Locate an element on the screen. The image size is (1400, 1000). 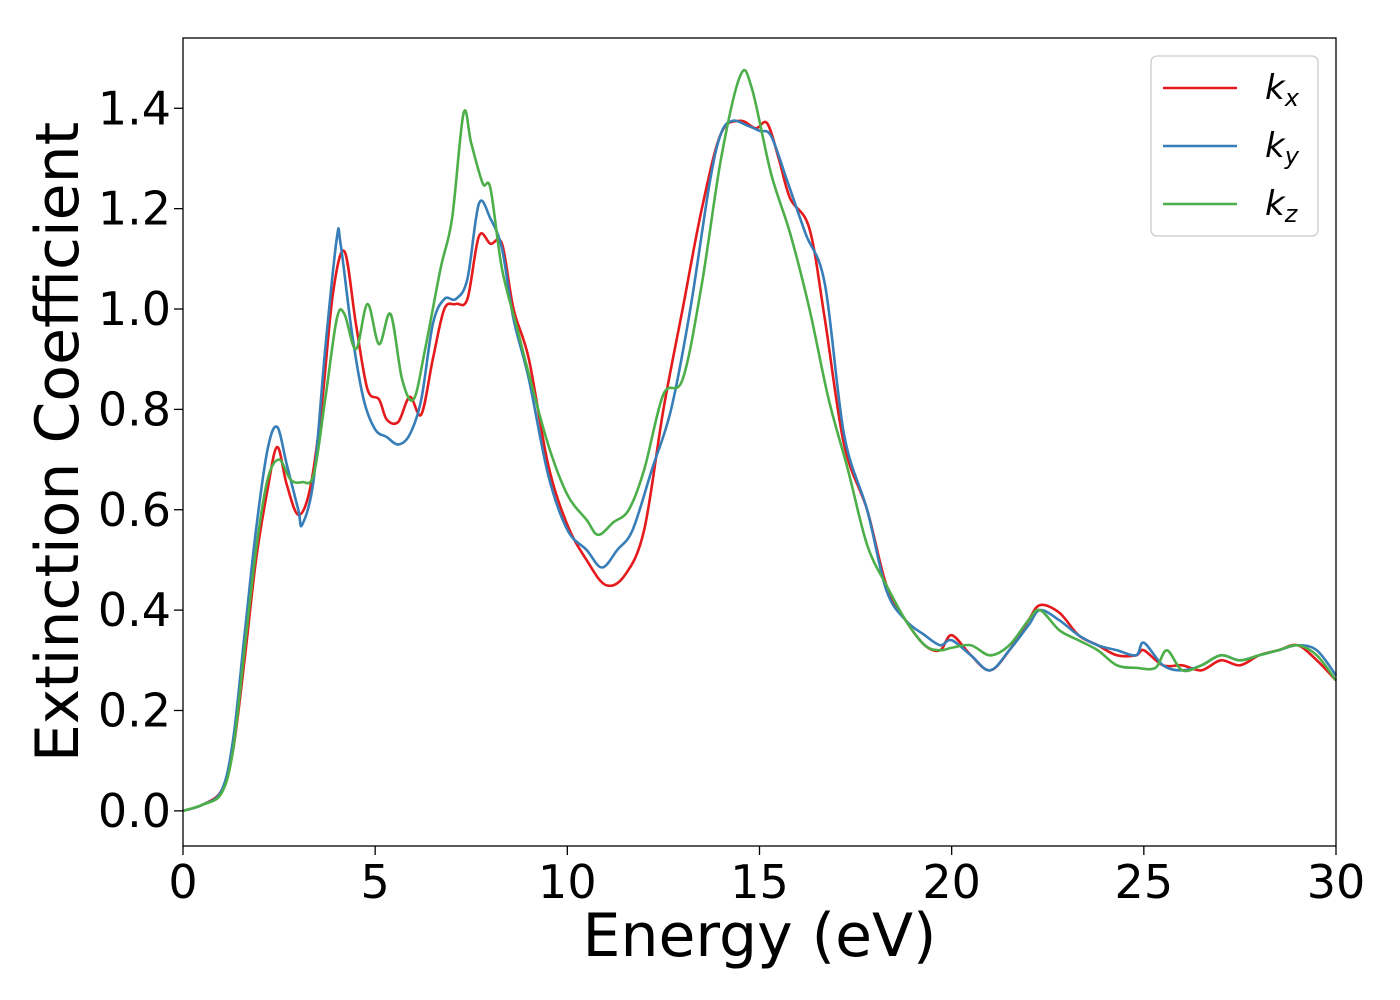
x-tick-label: 20 is located at coordinates (951, 882).